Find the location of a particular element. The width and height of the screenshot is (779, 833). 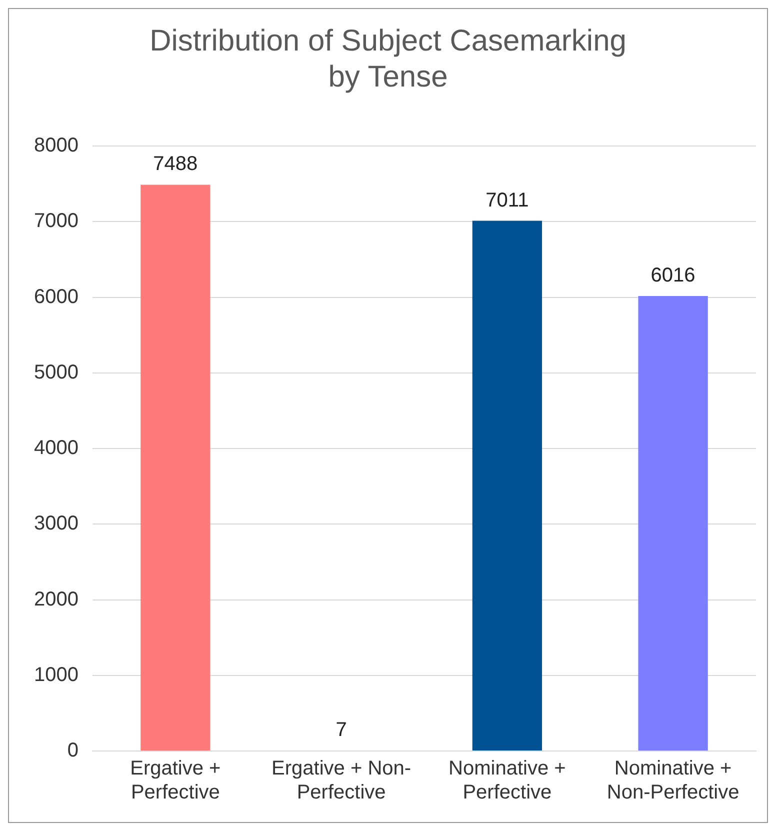

y-tick-label: 3000 is located at coordinates (56, 523).